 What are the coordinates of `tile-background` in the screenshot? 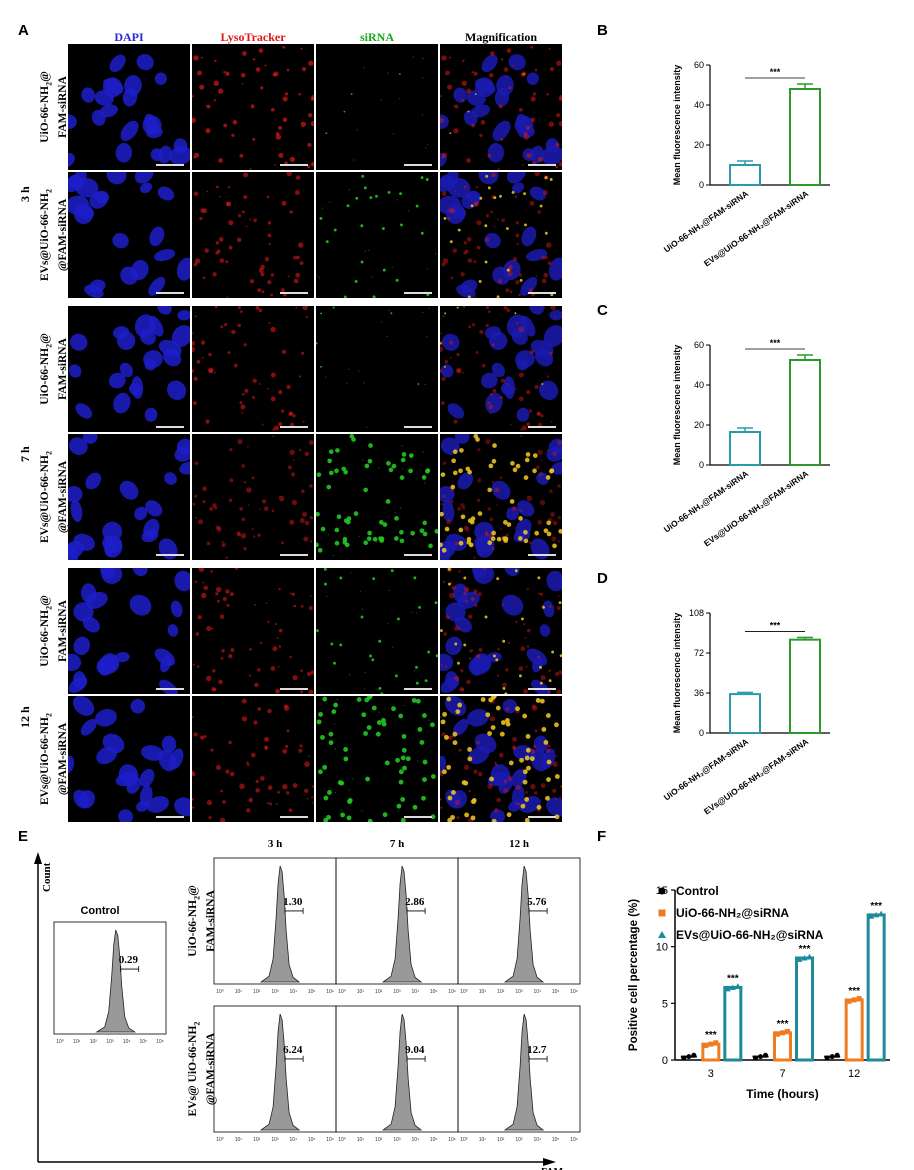 It's located at (377, 631).